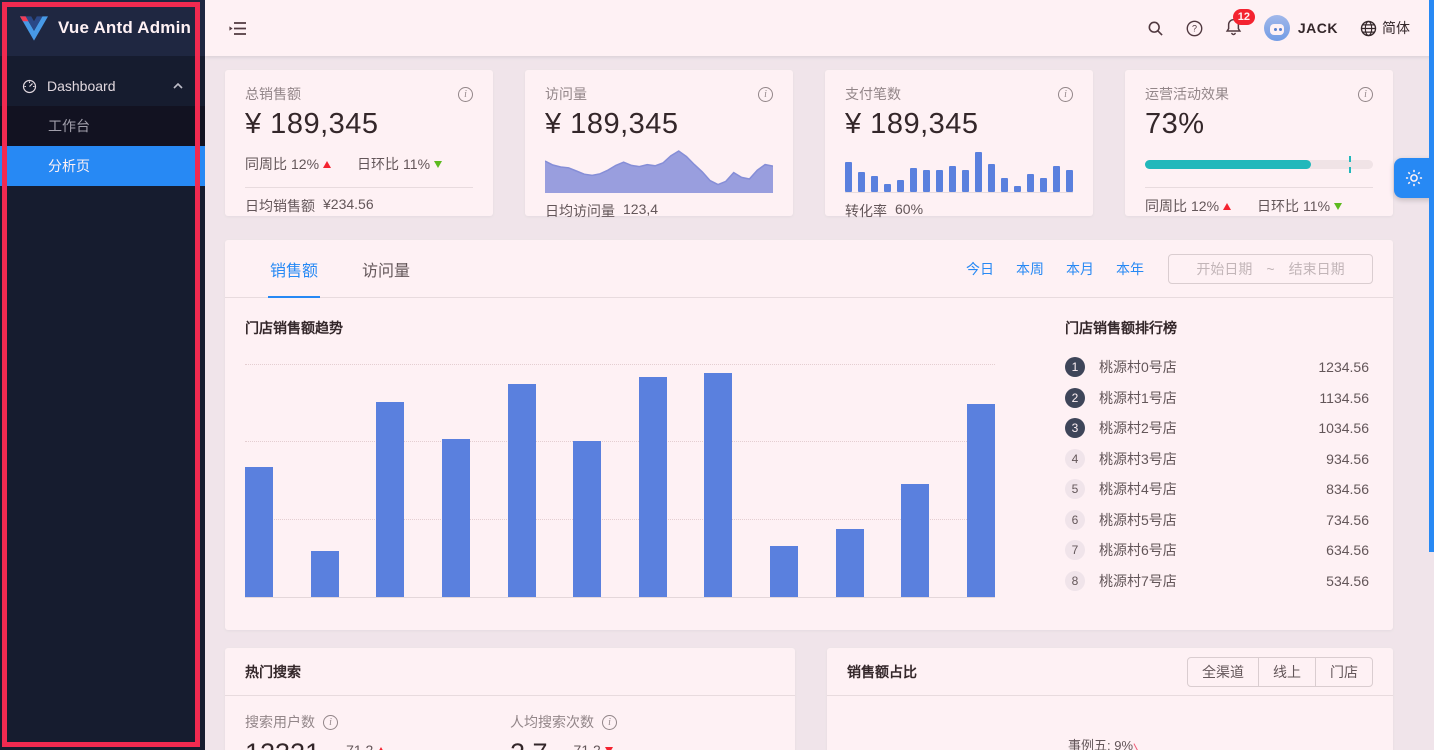 This screenshot has height=750, width=1434. I want to click on stat-title: 运营活动效果, so click(1187, 94).